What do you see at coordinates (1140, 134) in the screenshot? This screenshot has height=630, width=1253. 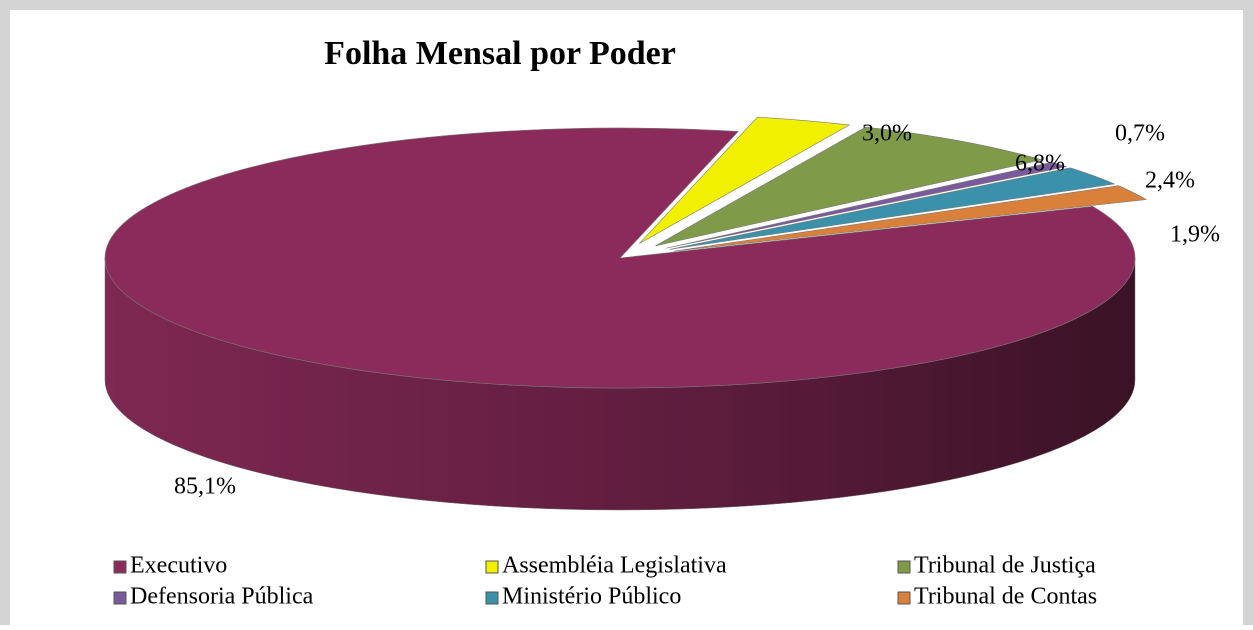 I see `data-label: 0,7%` at bounding box center [1140, 134].